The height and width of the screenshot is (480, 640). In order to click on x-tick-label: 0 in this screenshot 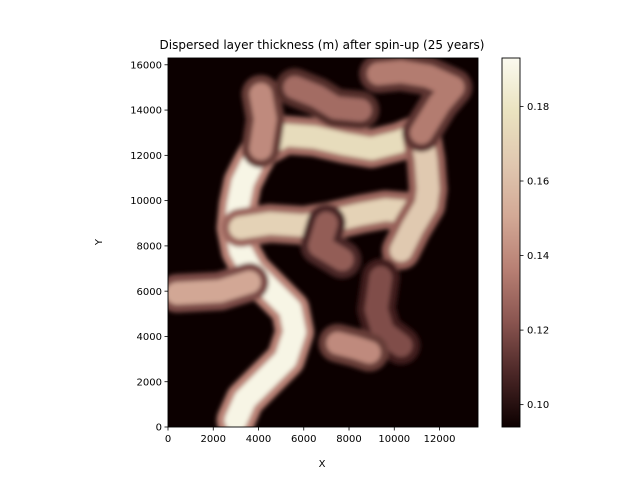, I will do `click(168, 439)`.